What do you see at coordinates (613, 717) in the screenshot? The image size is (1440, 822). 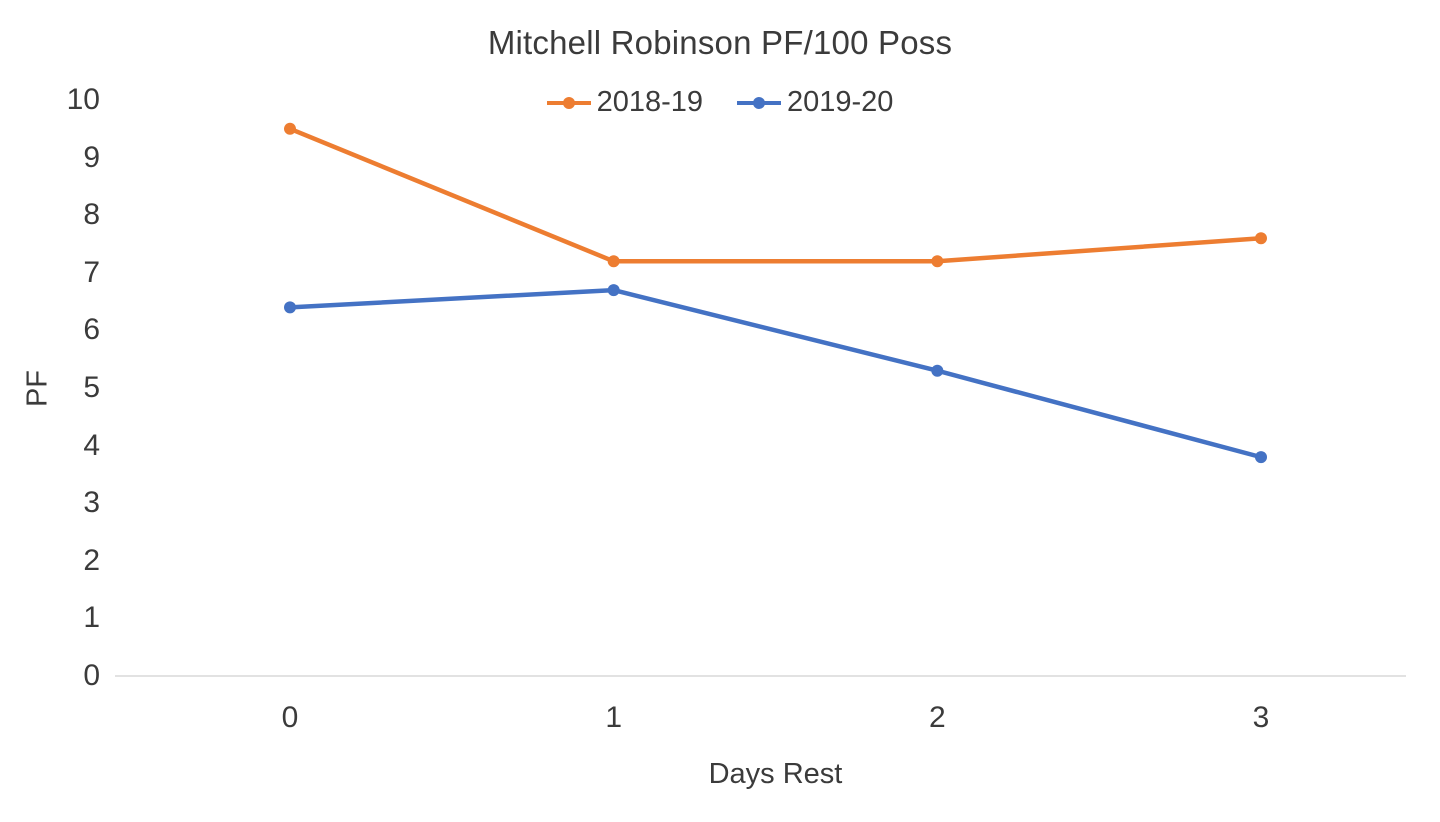 I see `x-tick-label: 1` at bounding box center [613, 717].